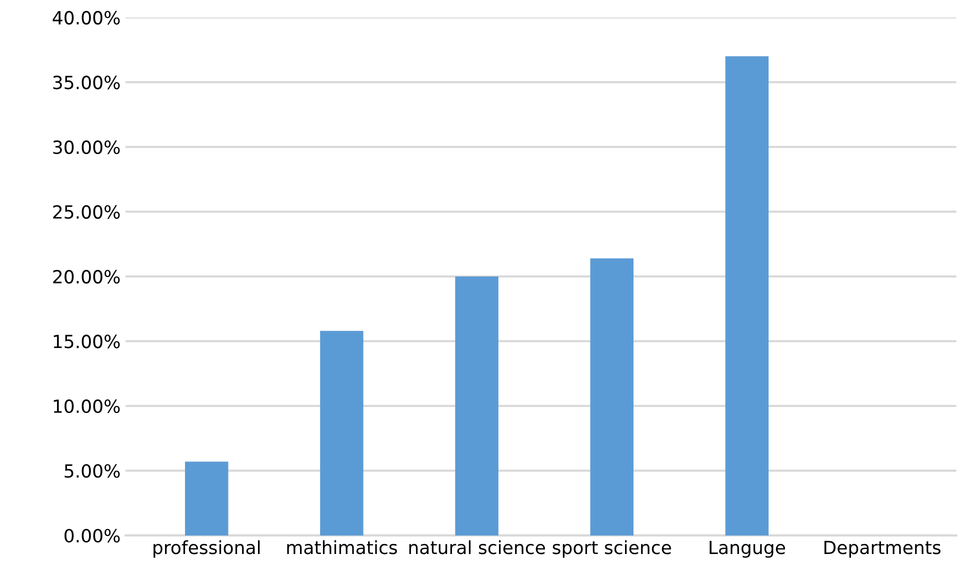 Image resolution: width=966 pixels, height=582 pixels. Describe the element at coordinates (86, 212) in the screenshot. I see `y-tick-label: 25.00%` at that location.